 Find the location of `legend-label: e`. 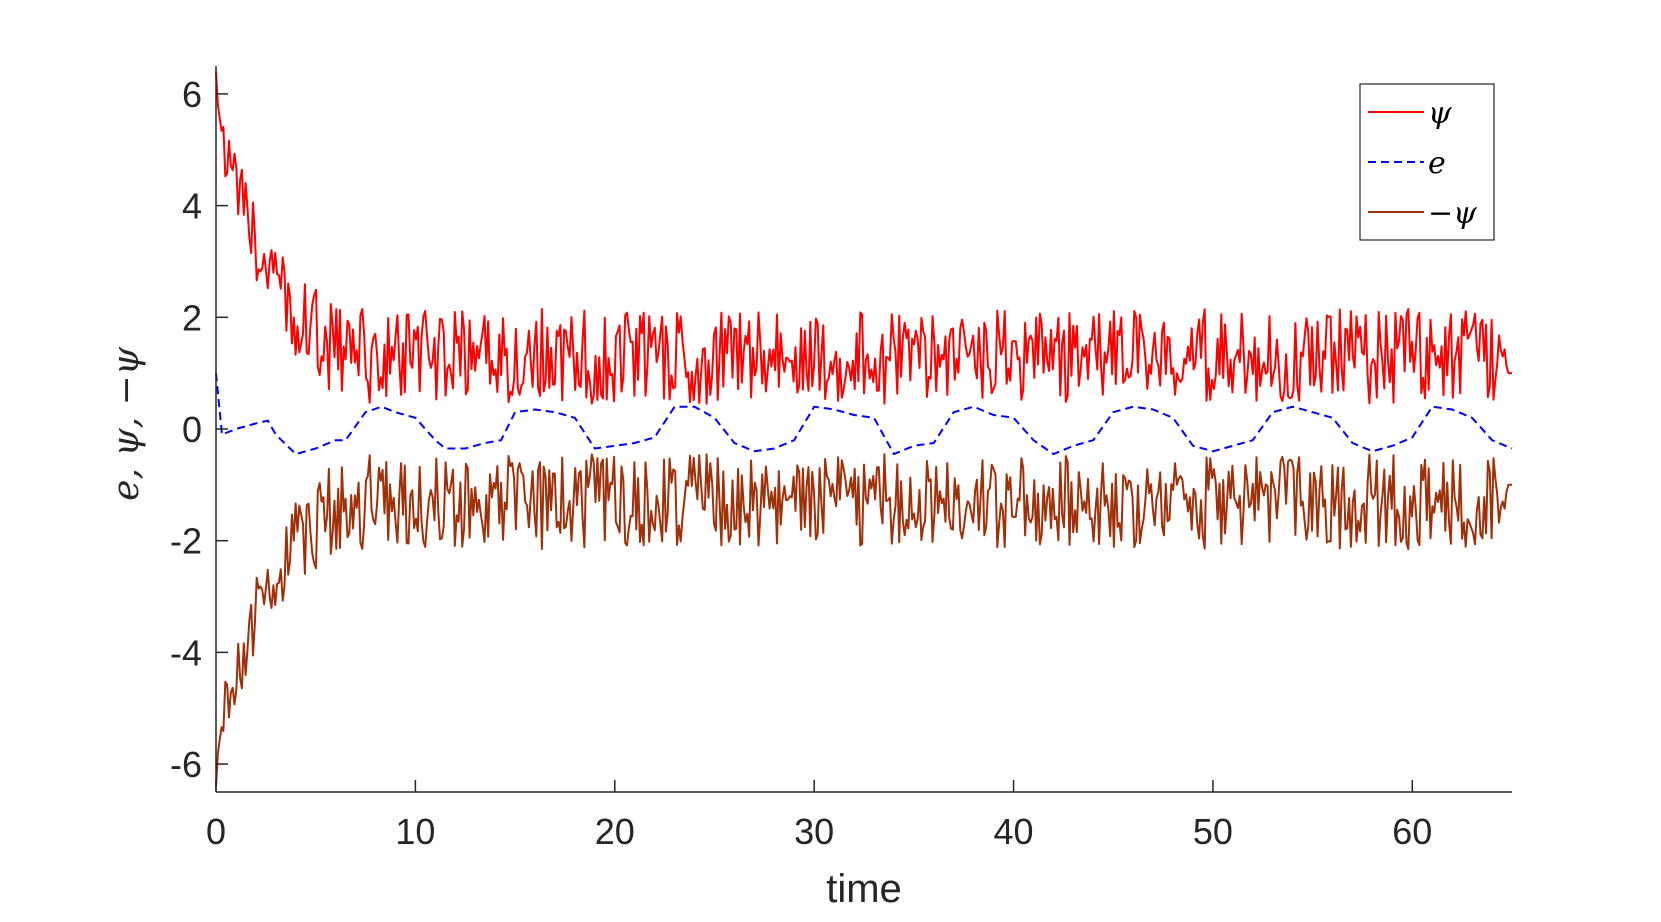

legend-label: e is located at coordinates (1437, 163).